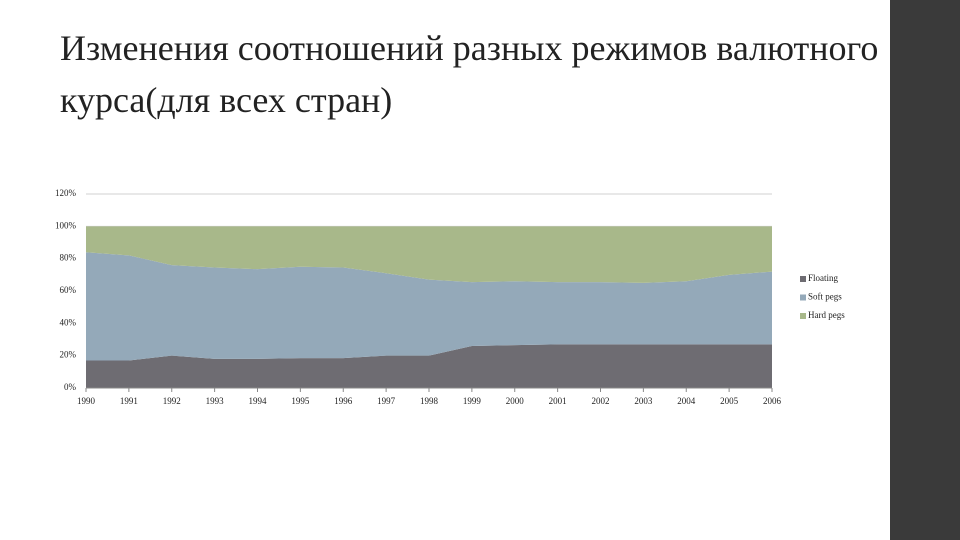  Describe the element at coordinates (515, 401) in the screenshot. I see `x-tick-label: 2000` at that location.